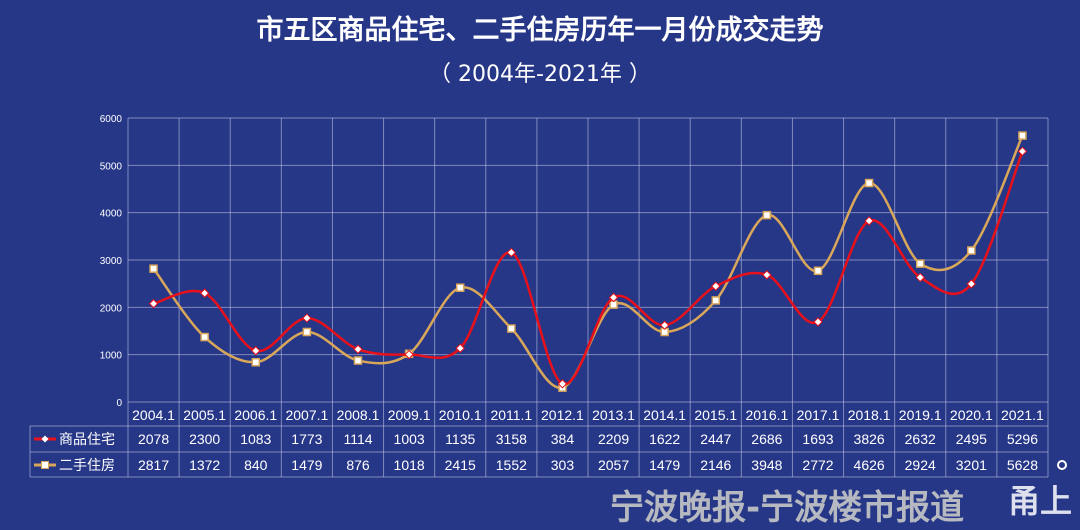  I want to click on x-tick-label: 2017.1, so click(818, 415).